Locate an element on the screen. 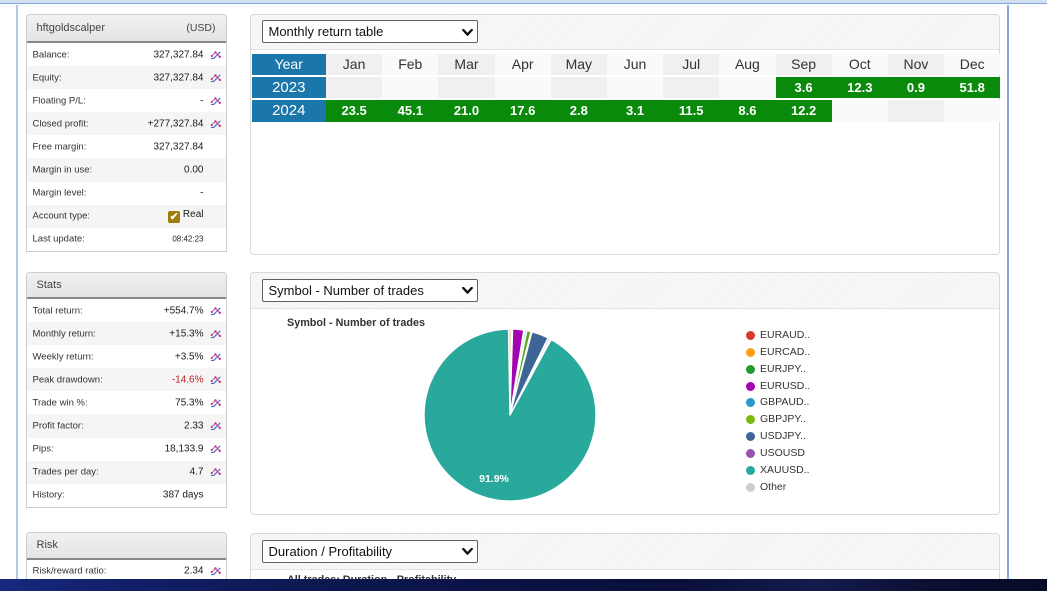  svg-text: 91.9% is located at coordinates (494, 479).